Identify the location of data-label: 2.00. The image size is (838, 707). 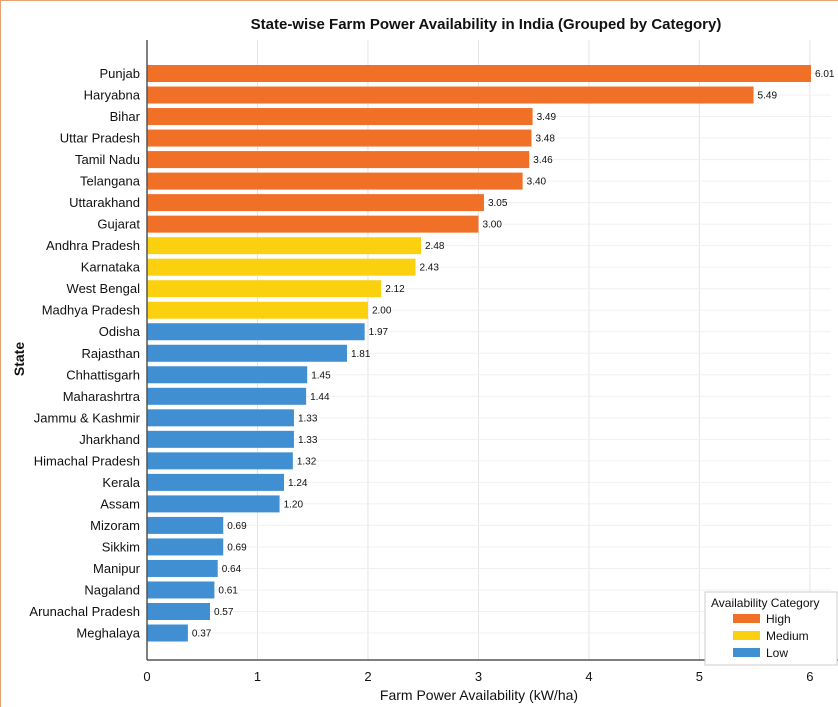
(382, 311).